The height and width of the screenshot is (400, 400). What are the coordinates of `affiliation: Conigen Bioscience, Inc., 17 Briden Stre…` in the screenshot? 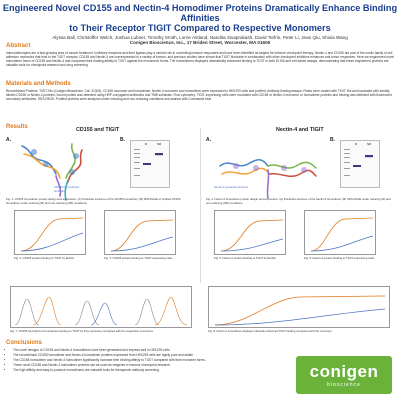 It's located at (200, 43).